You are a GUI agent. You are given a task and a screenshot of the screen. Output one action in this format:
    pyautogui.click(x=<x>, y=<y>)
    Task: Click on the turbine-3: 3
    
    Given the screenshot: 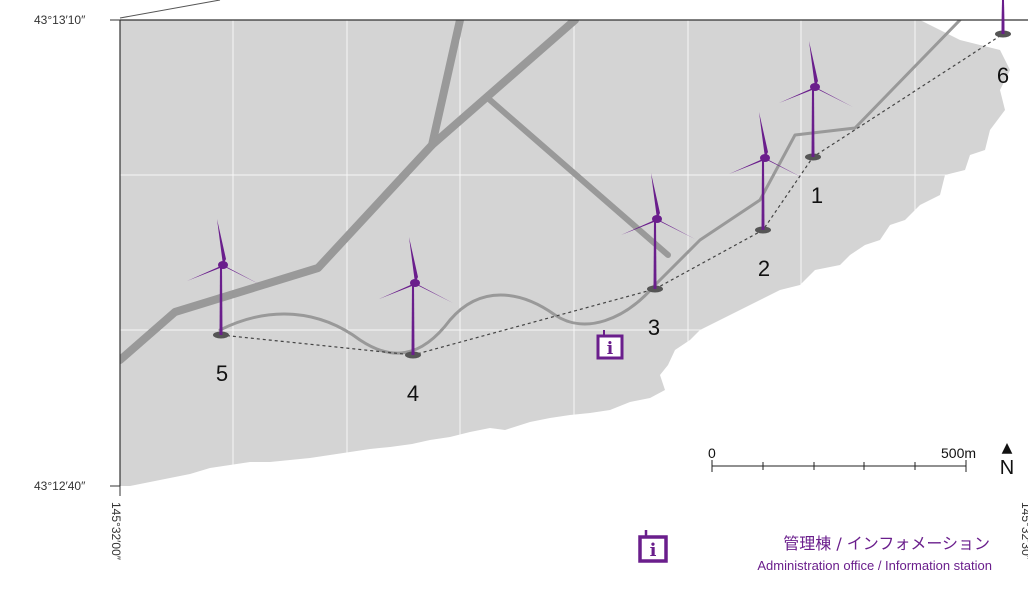 What is the action you would take?
    pyautogui.click(x=658, y=256)
    